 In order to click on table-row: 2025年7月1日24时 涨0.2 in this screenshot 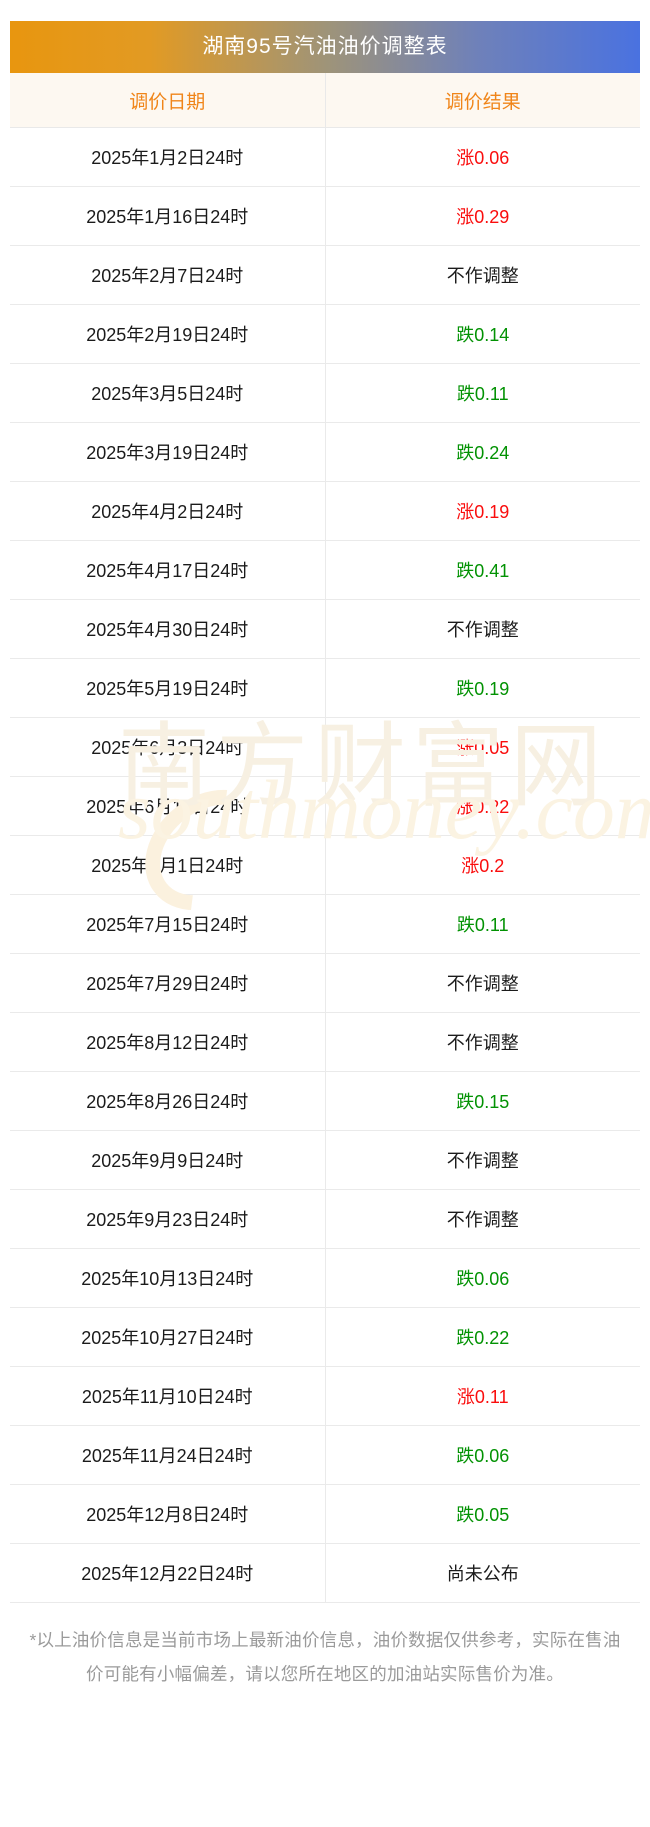, I will do `click(325, 865)`.